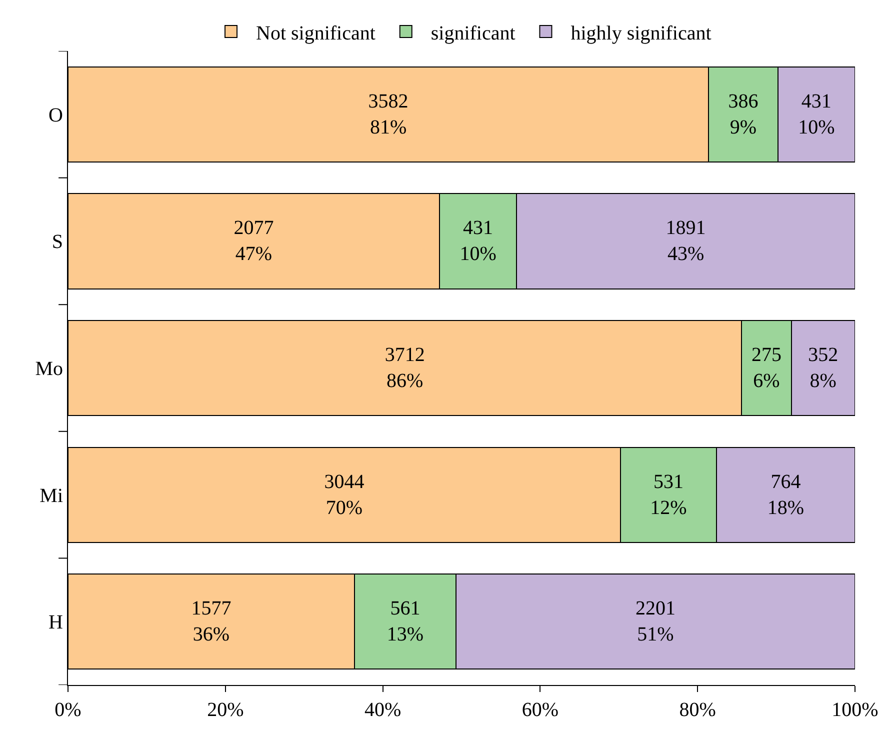 This screenshot has width=891, height=733. What do you see at coordinates (540, 710) in the screenshot?
I see `x-tick-label: 60%` at bounding box center [540, 710].